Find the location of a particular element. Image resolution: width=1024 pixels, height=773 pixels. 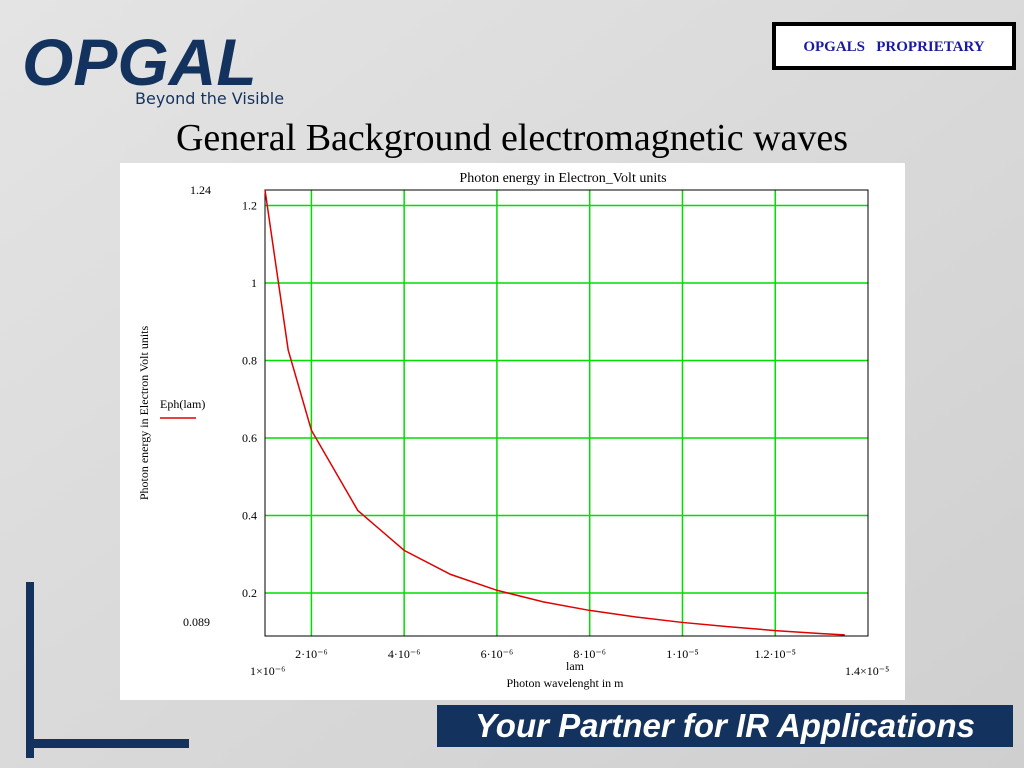

y-tick-label: 0.6 is located at coordinates (249, 438).